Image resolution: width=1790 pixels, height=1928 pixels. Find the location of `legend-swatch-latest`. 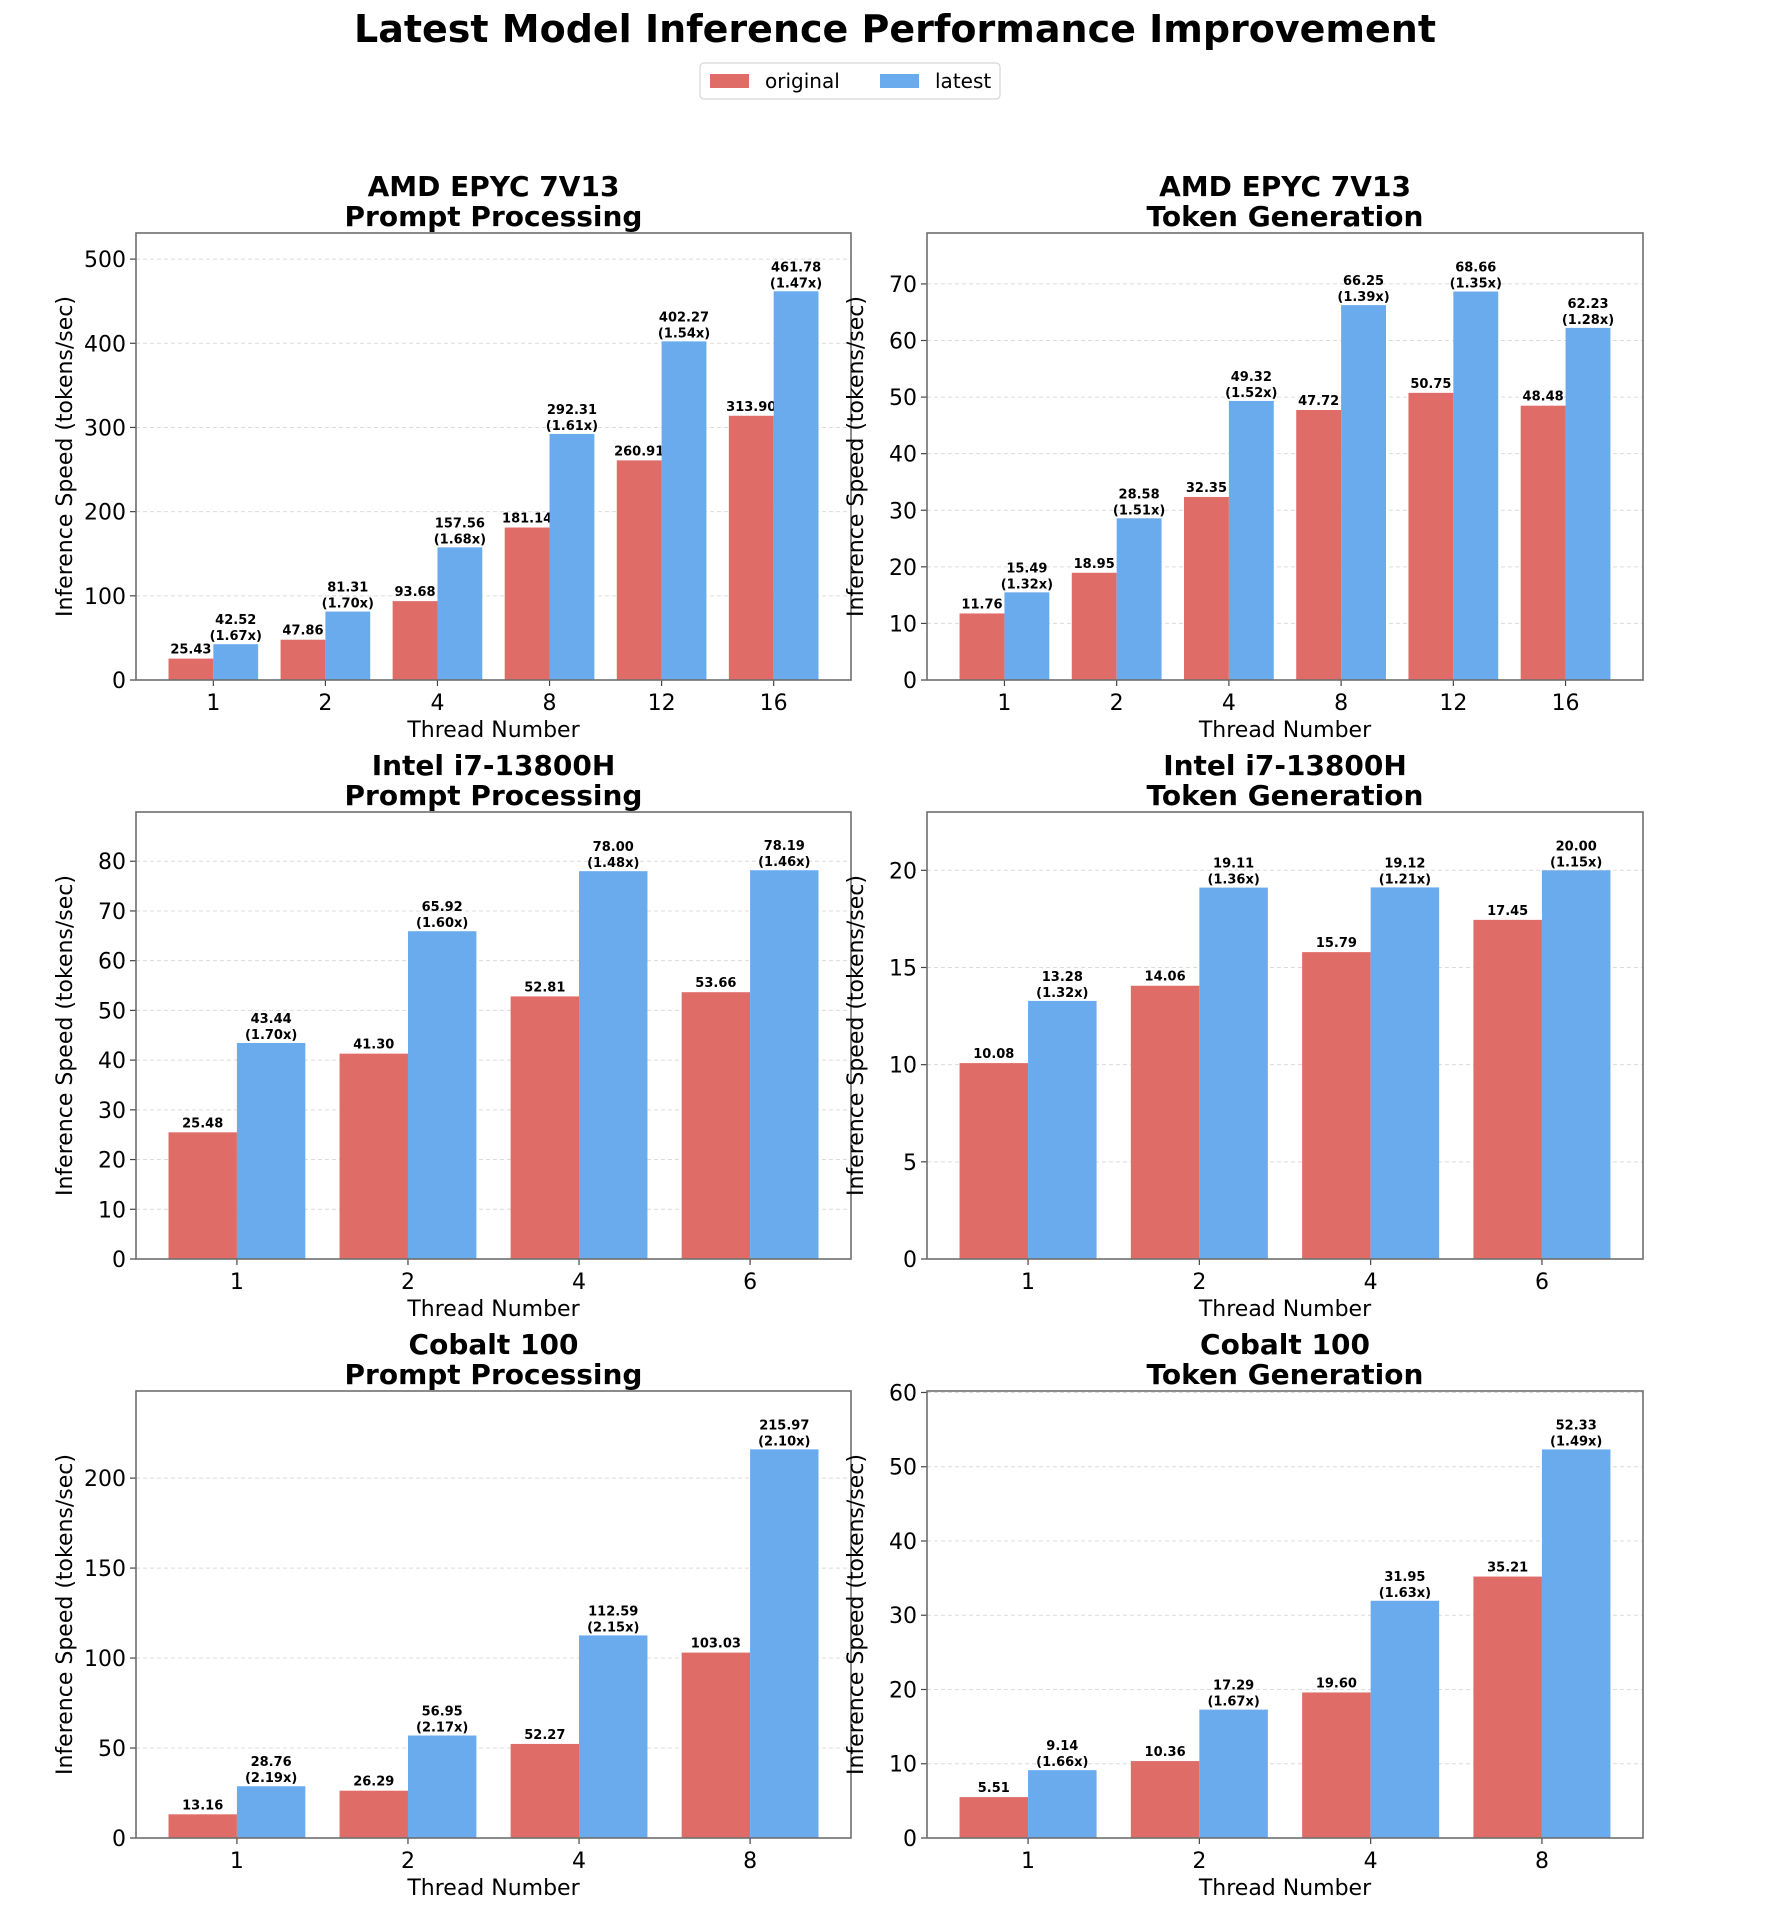

legend-swatch-latest is located at coordinates (899, 81).